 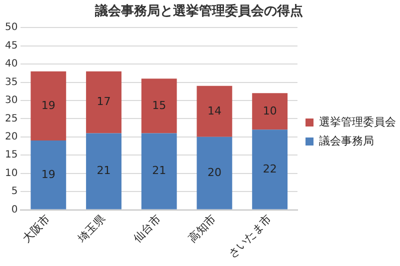 I want to click on legend-label: 議会事務局, so click(x=346, y=141).